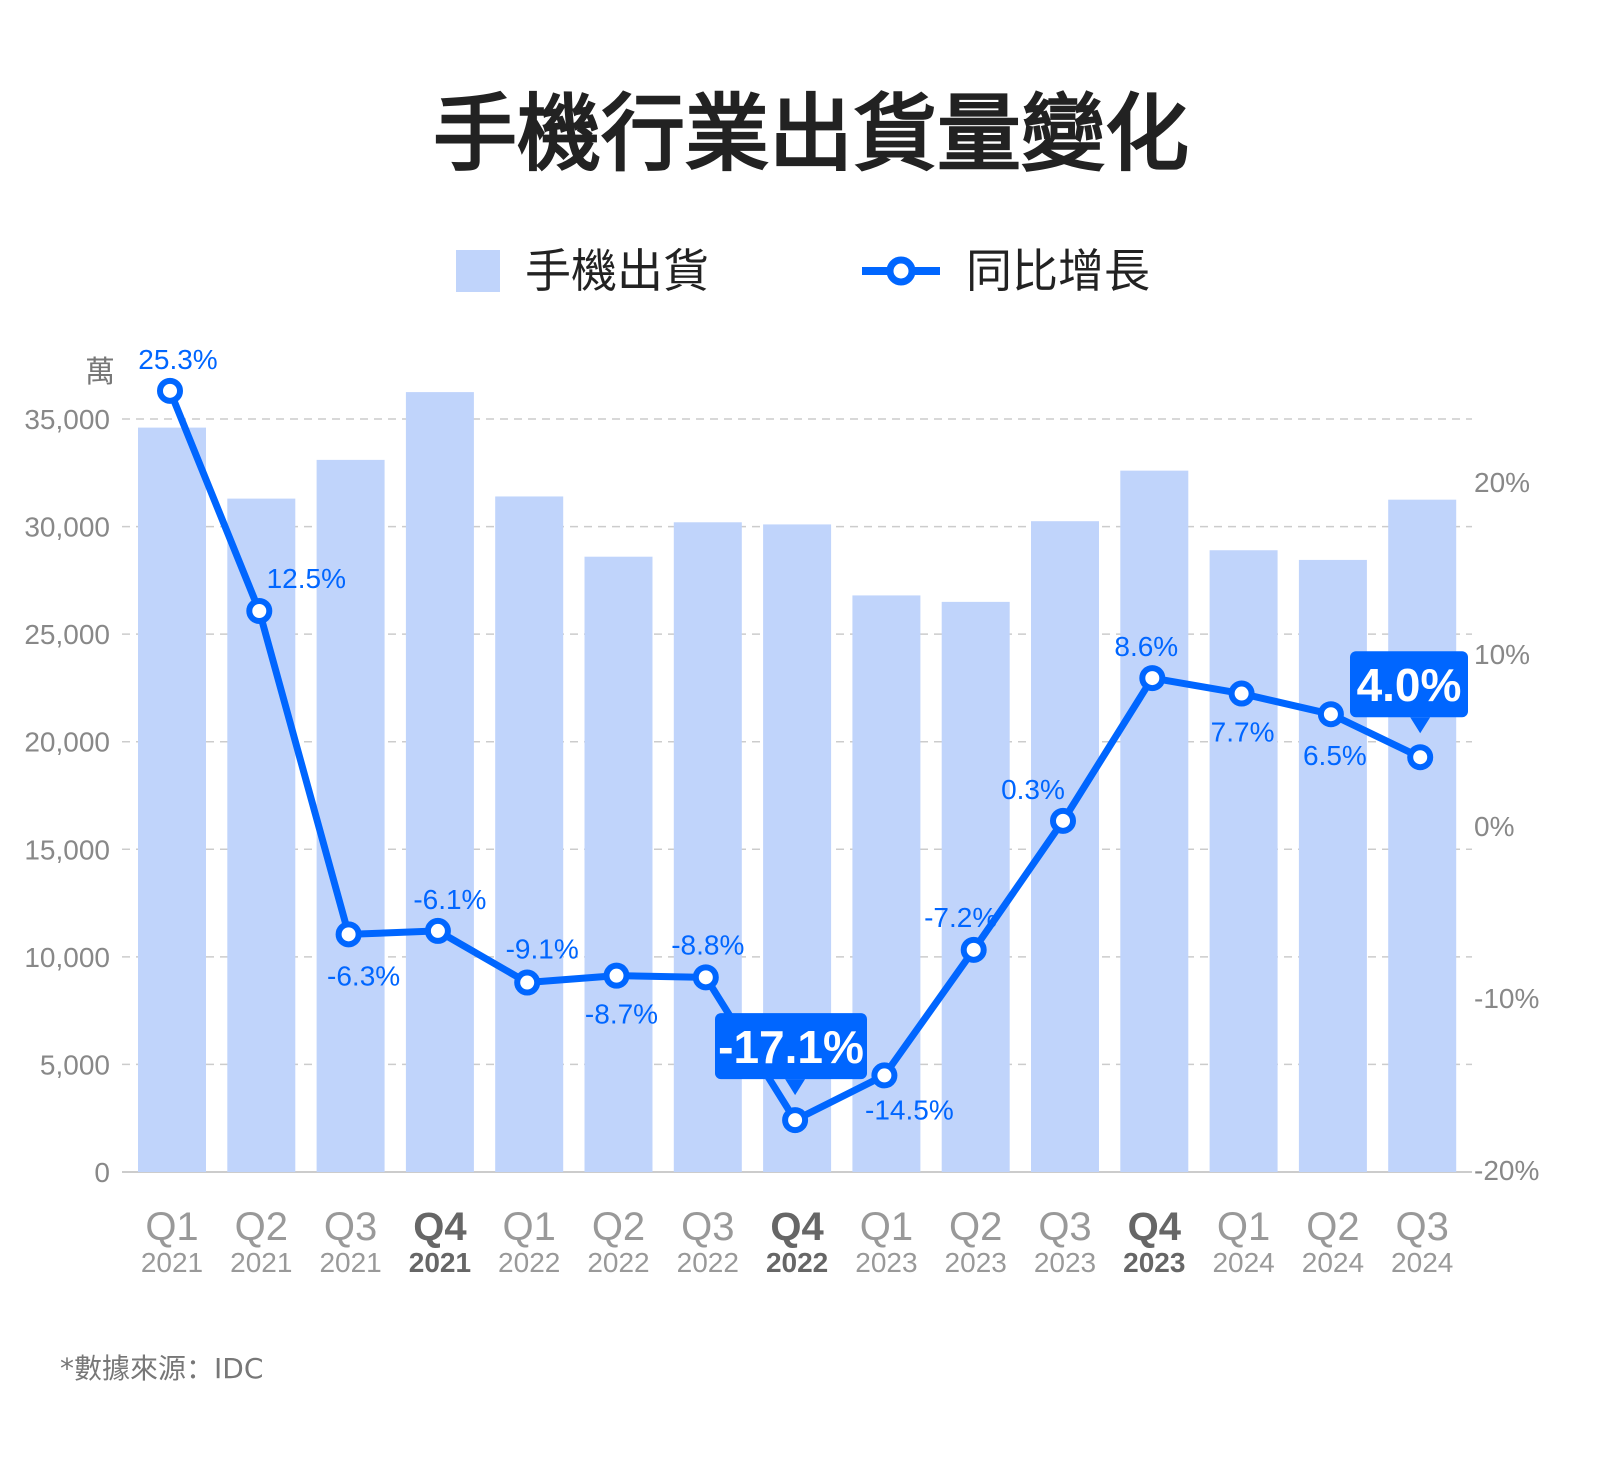  I want to click on yoy-data-label: -14.5%, so click(909, 1109).